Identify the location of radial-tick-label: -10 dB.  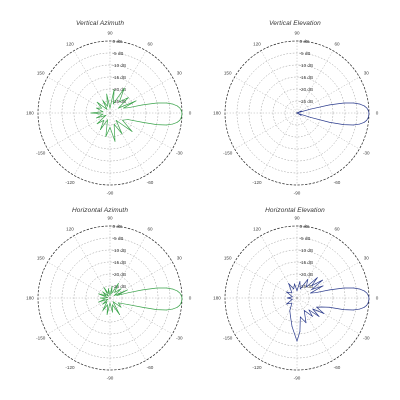
(120, 65).